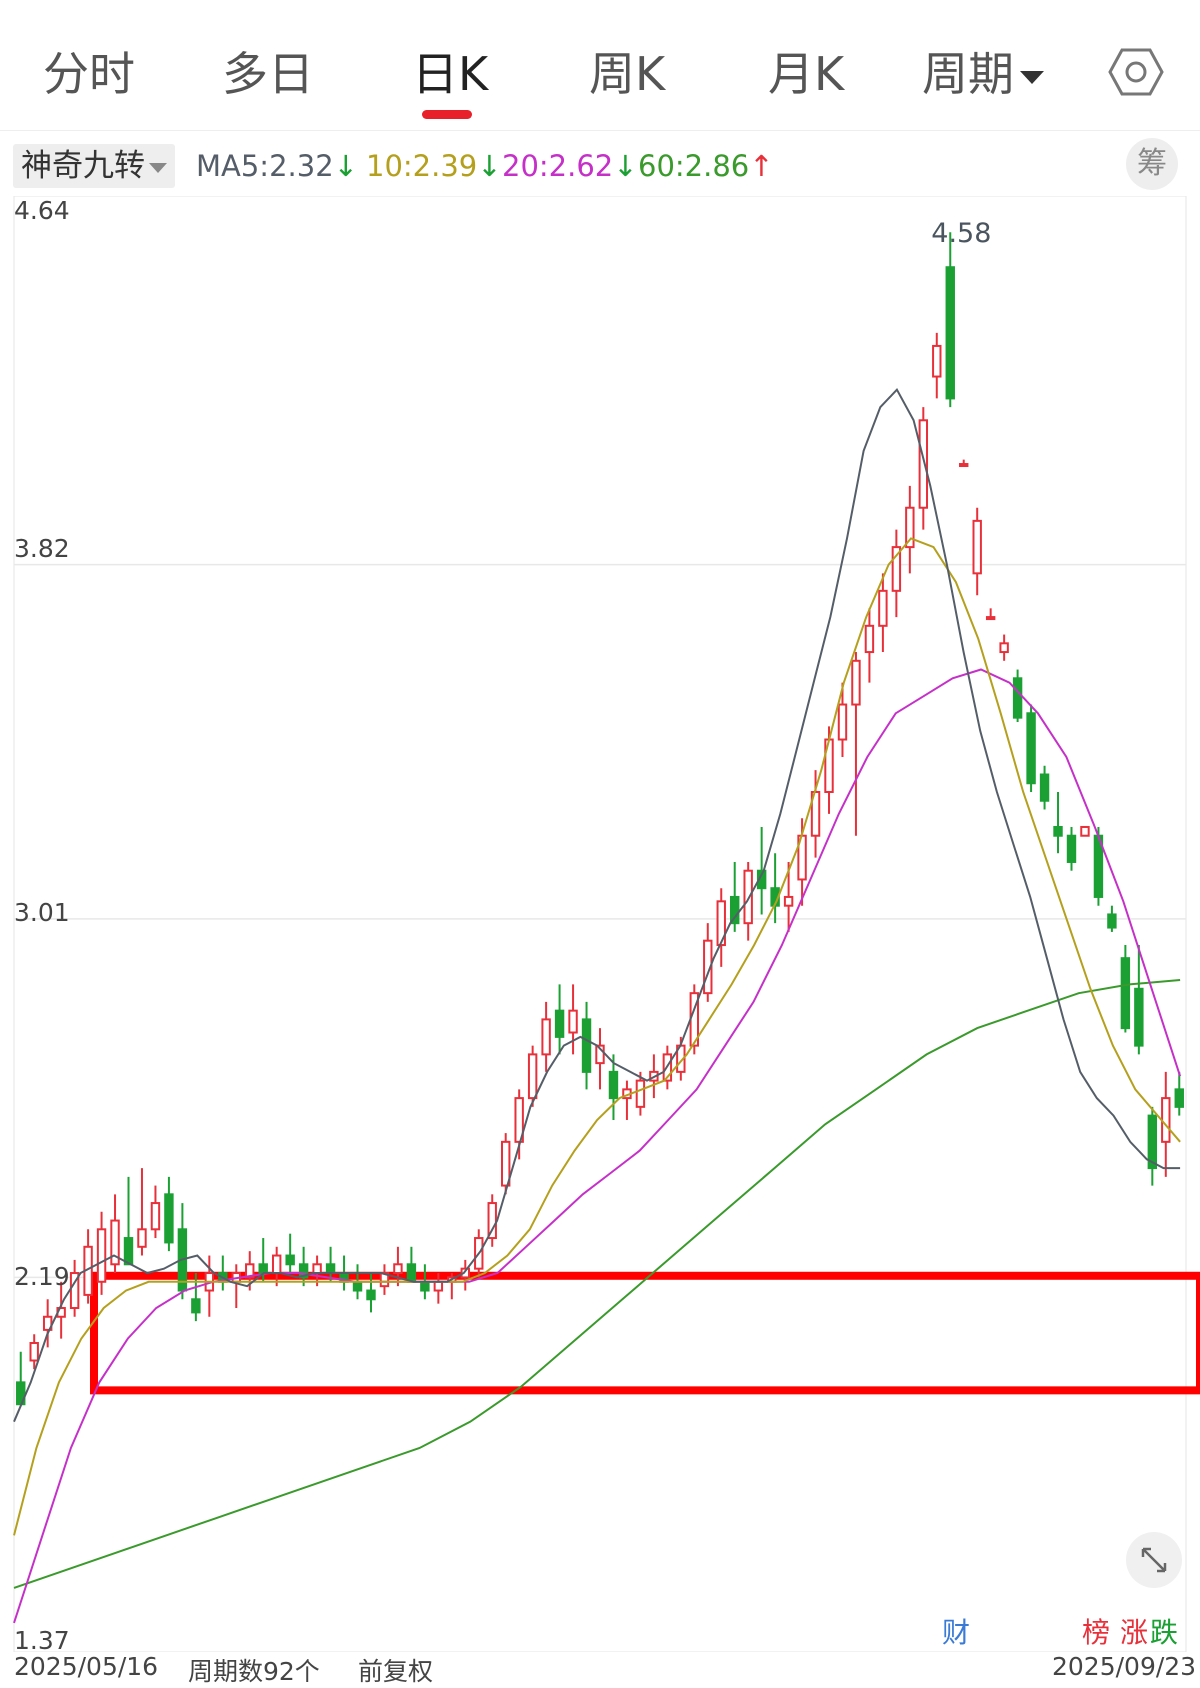  I want to click on y-axis-label: 3.82, so click(42, 548).